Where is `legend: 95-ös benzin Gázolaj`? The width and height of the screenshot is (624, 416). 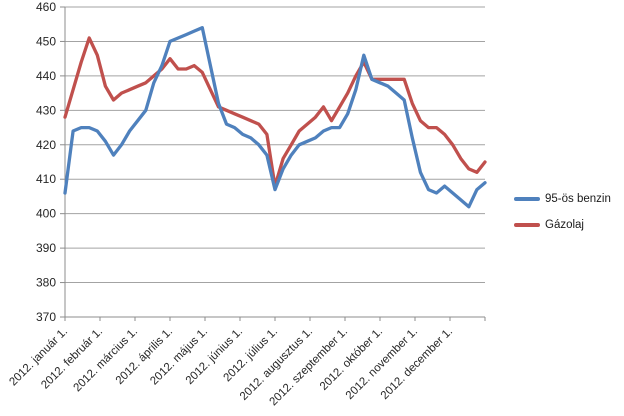 legend: 95-ös benzin Gázolaj is located at coordinates (562, 216).